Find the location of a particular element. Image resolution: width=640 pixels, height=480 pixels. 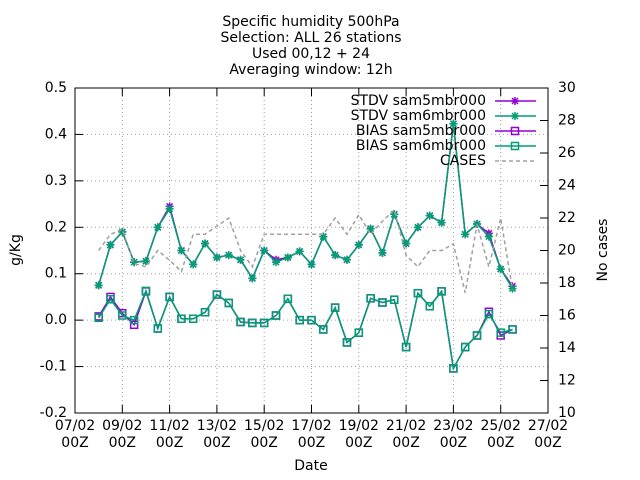

y2-tick-label: 18 is located at coordinates (567, 283).